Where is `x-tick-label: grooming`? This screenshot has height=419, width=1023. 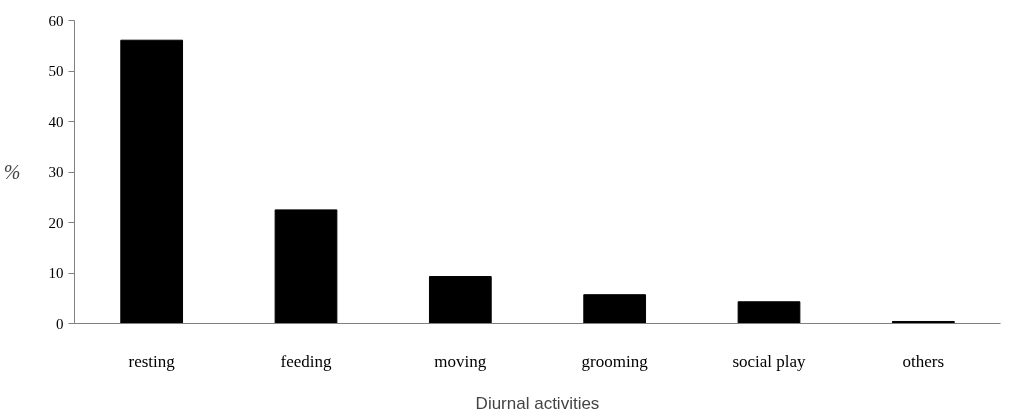
x-tick-label: grooming is located at coordinates (615, 361).